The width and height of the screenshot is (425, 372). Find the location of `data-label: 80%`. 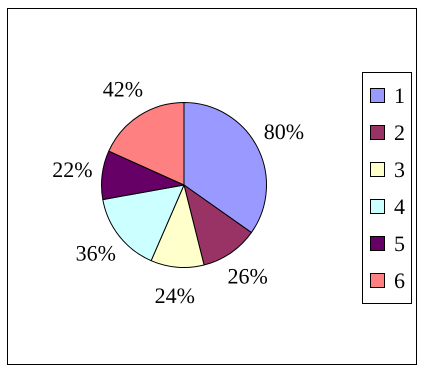

data-label: 80% is located at coordinates (284, 131).